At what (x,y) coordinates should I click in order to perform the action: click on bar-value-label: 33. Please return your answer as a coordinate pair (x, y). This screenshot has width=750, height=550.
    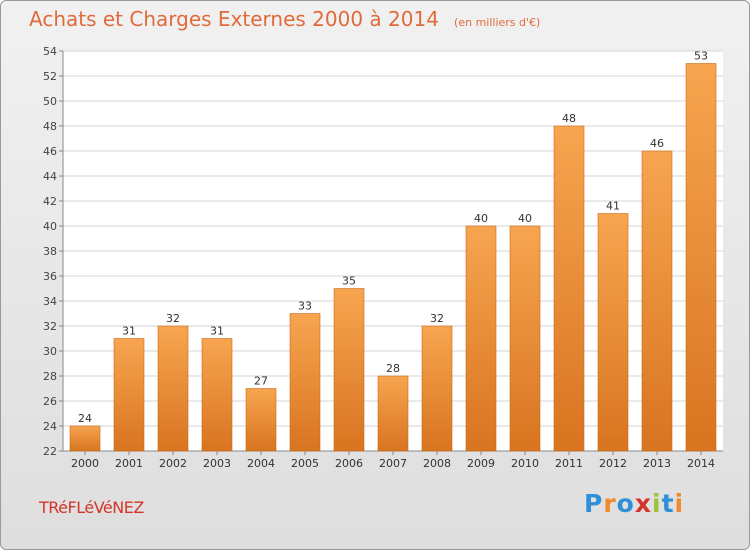
    Looking at the image, I should click on (305, 306).